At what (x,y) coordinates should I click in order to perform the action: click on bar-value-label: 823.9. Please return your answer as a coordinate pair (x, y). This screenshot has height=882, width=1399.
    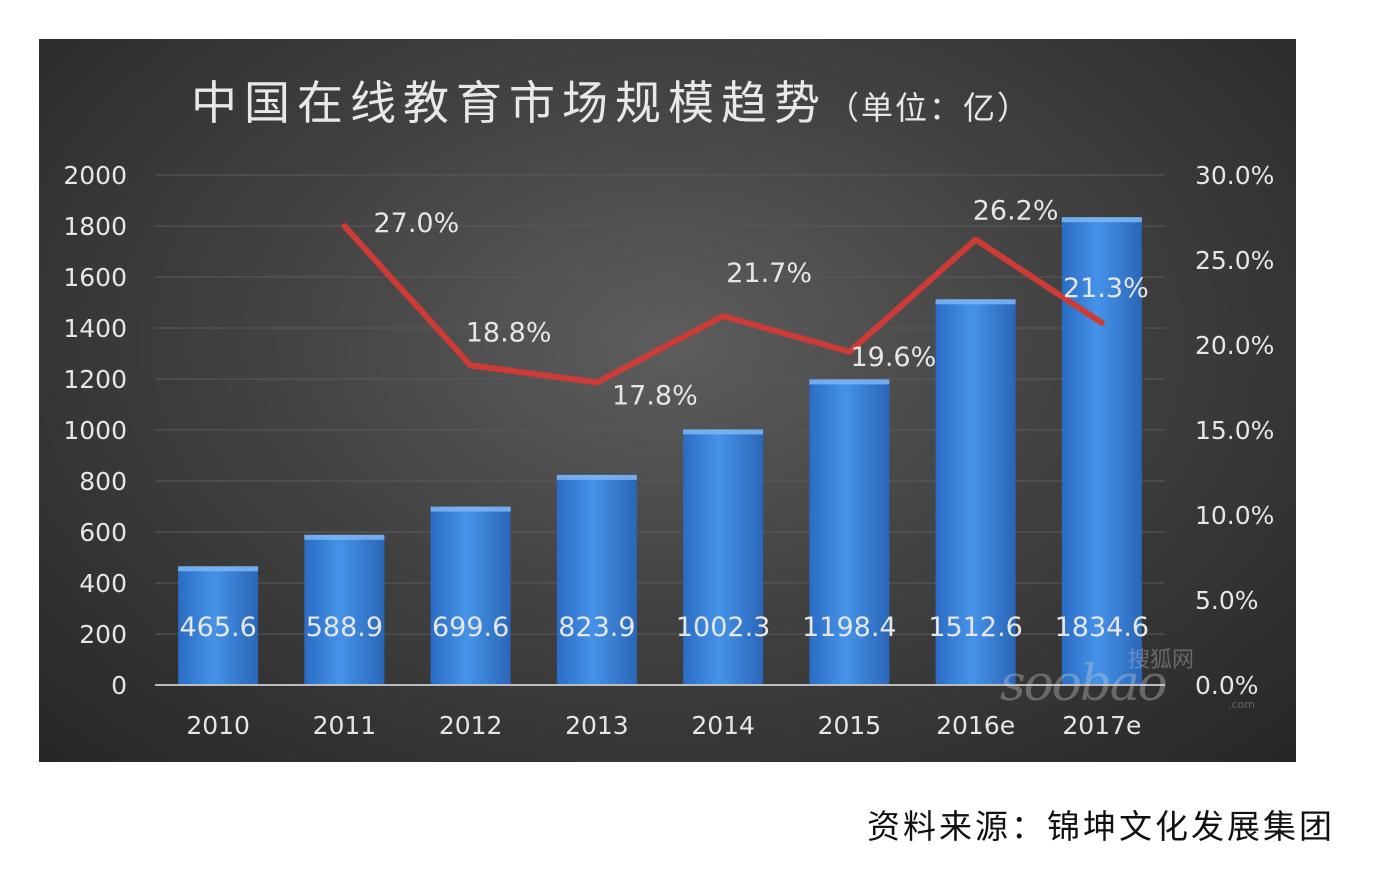
    Looking at the image, I should click on (596, 627).